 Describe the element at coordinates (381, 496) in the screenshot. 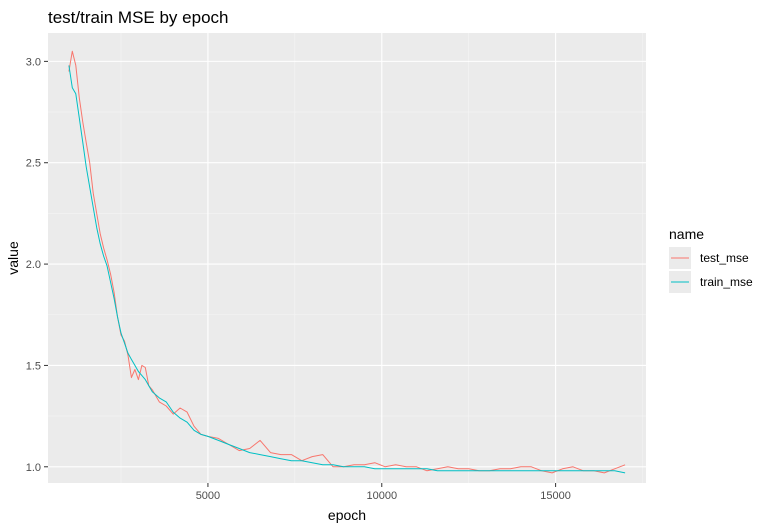

I see `x-tick-label: 10000` at that location.